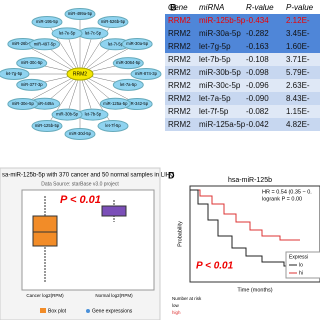  What do you see at coordinates (80, 200) in the screenshot?
I see `p-value: P < 0.01` at bounding box center [80, 200].